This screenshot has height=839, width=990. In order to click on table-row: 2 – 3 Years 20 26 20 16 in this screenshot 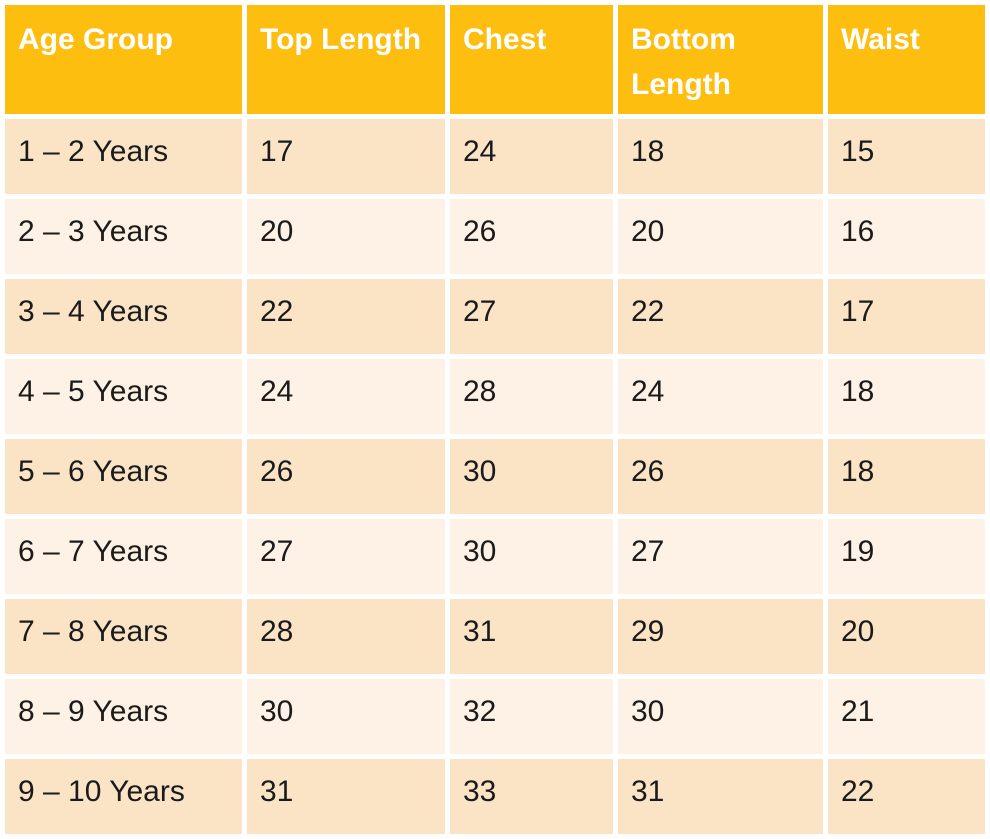, I will do `click(495, 236)`.